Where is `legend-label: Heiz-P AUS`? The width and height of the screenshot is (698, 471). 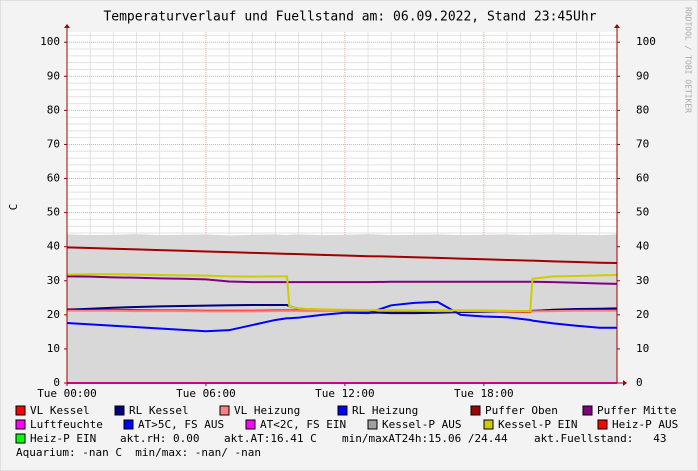 legend-label: Heiz-P AUS is located at coordinates (645, 424).